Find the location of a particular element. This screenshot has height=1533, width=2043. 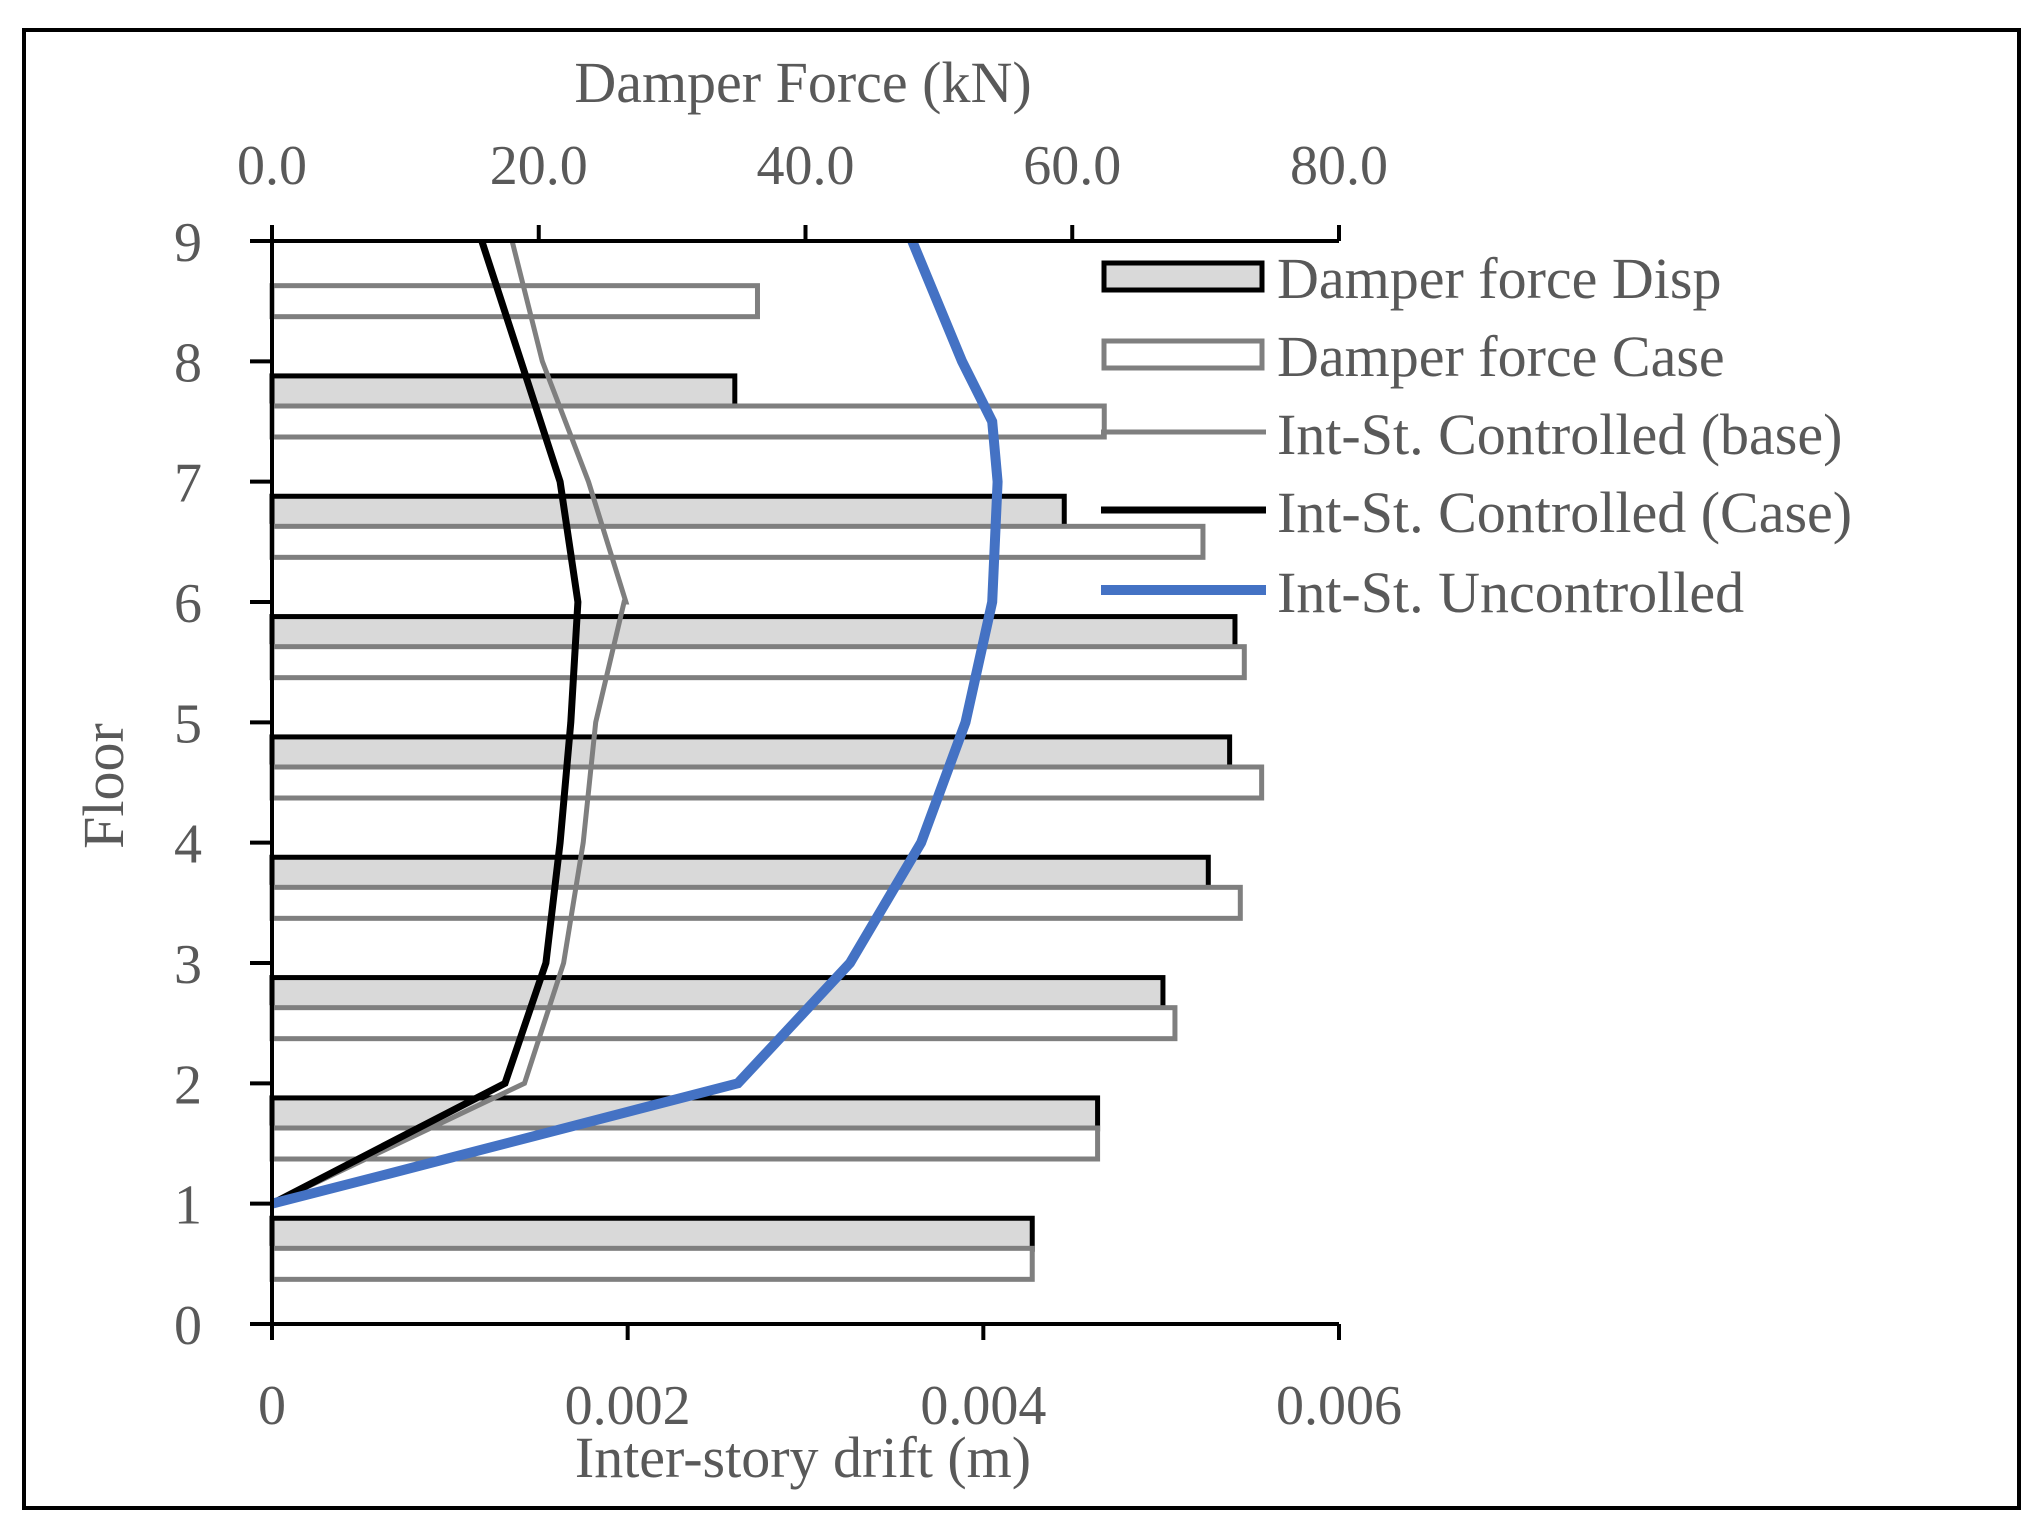

legend-swatch-damper-force-case is located at coordinates (1183, 354).